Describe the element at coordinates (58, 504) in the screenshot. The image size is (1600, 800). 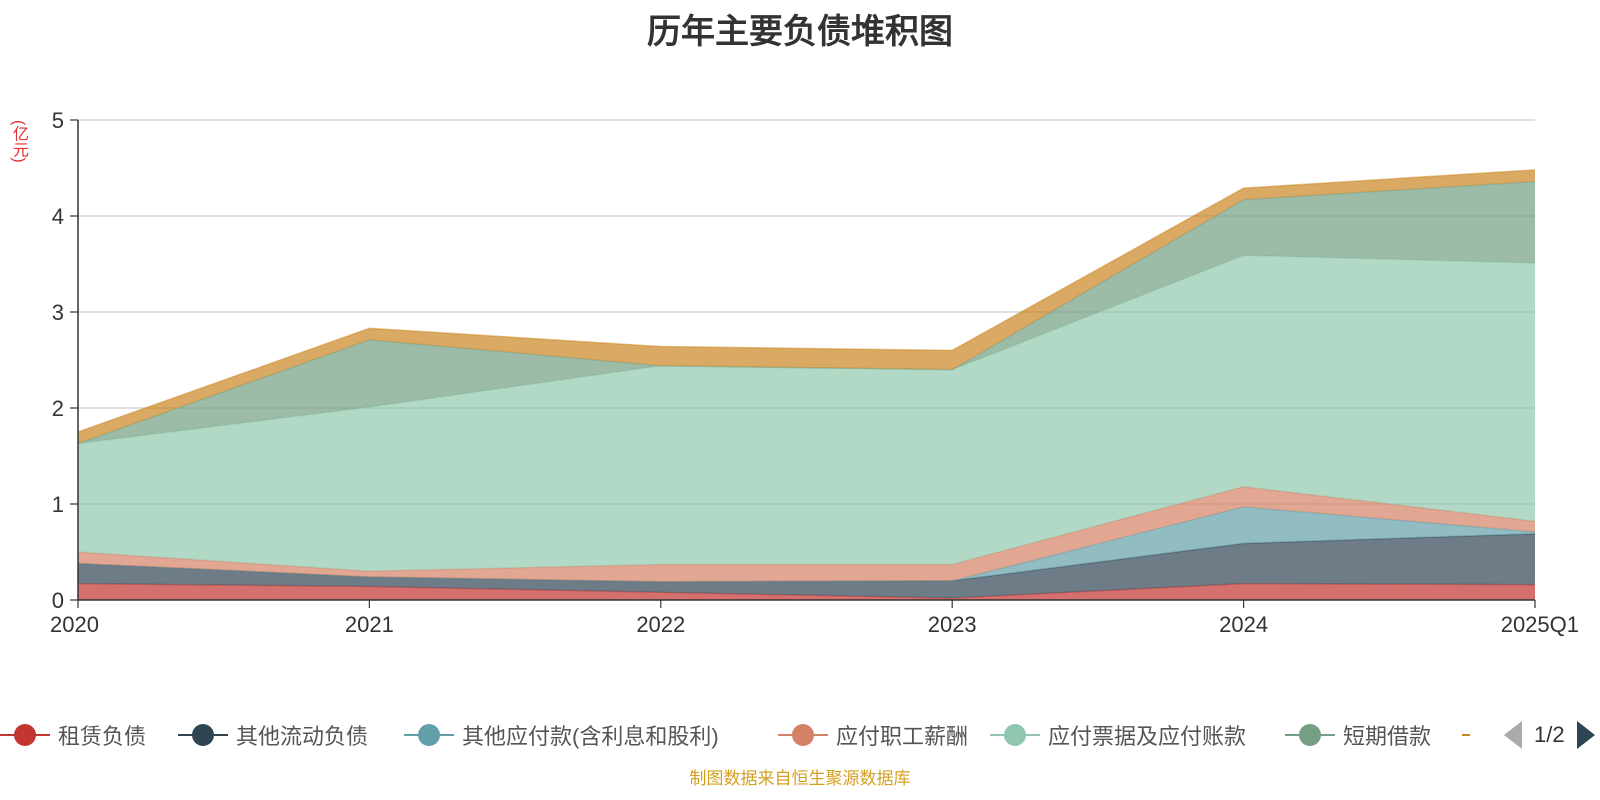
I see `y-tick-label: 1` at that location.